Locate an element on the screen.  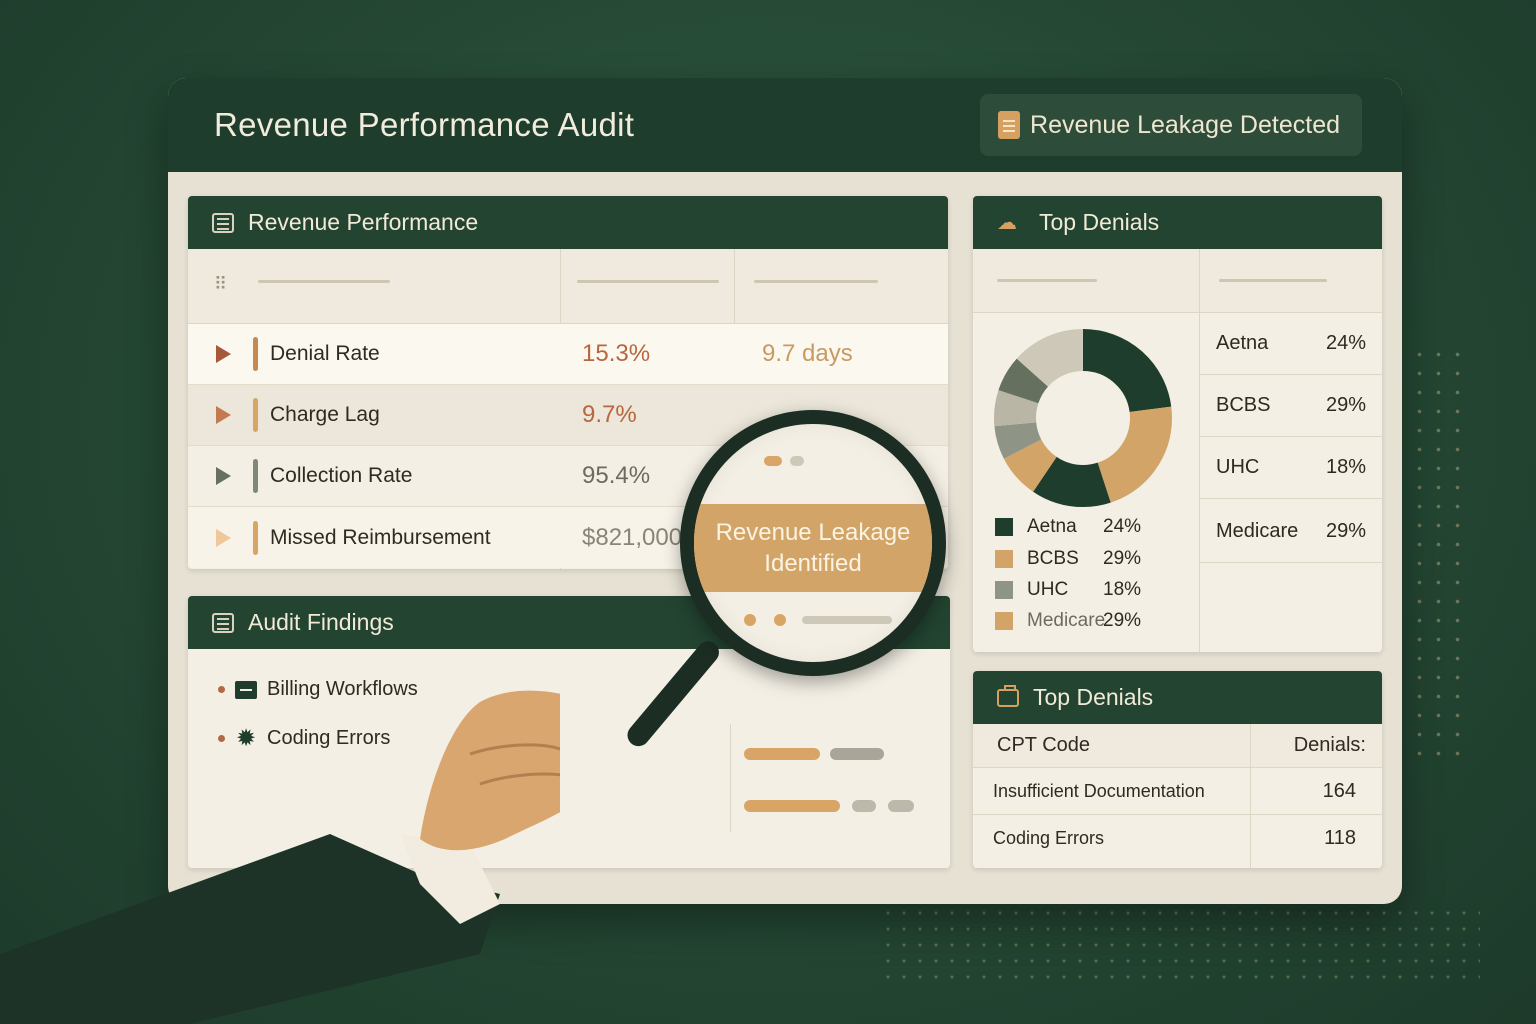
folder-icon is located at coordinates (246, 689).